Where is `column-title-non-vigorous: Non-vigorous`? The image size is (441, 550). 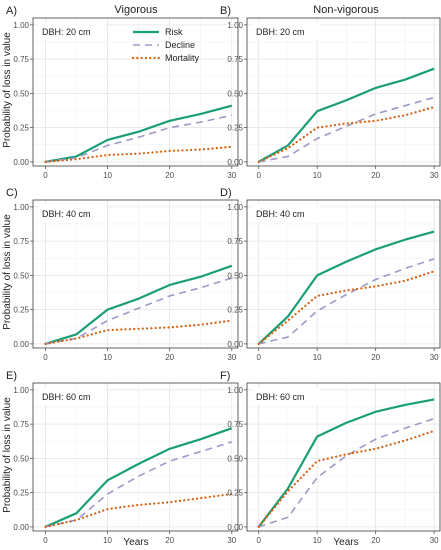 column-title-non-vigorous: Non-vigorous is located at coordinates (346, 10).